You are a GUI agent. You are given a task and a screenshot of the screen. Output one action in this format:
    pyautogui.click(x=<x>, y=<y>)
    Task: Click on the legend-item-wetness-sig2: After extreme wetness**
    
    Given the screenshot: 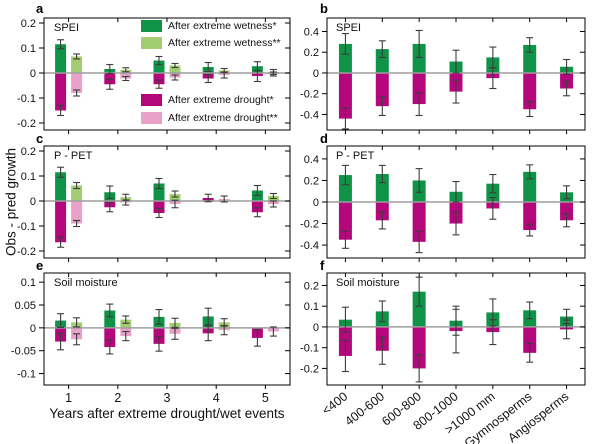 What is the action you would take?
    pyautogui.click(x=211, y=43)
    